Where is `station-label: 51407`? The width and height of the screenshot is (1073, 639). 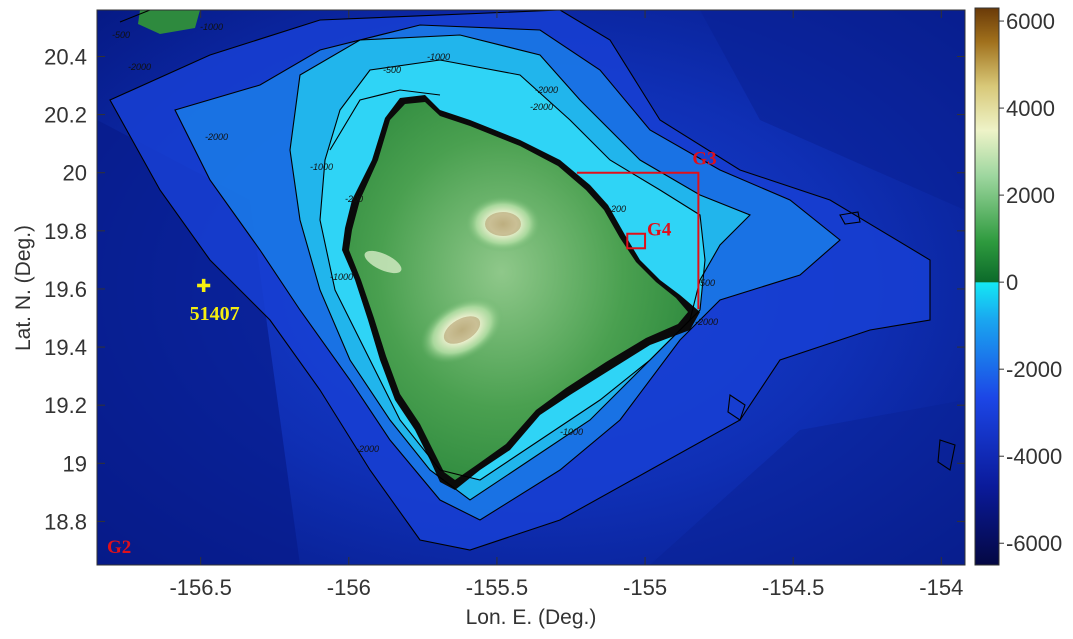
station-label: 51407 is located at coordinates (215, 314).